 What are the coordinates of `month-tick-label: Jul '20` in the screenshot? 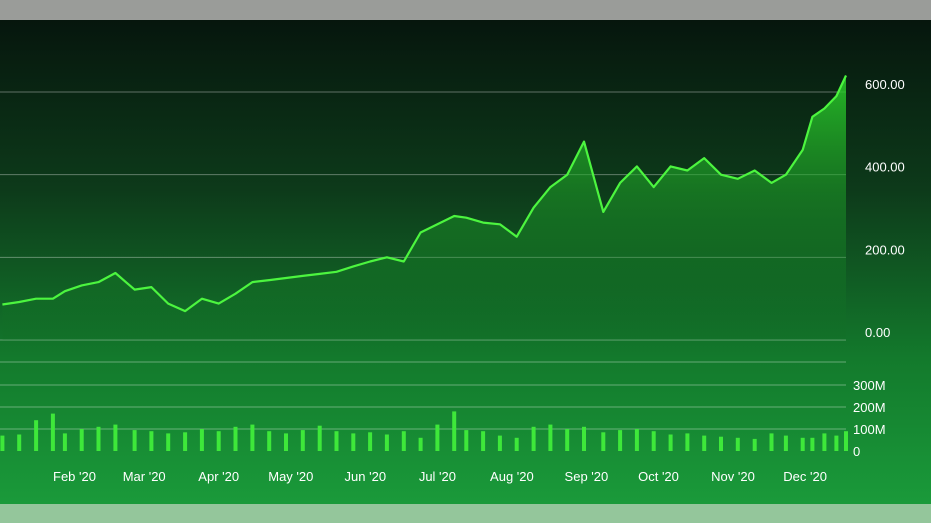 It's located at (437, 476).